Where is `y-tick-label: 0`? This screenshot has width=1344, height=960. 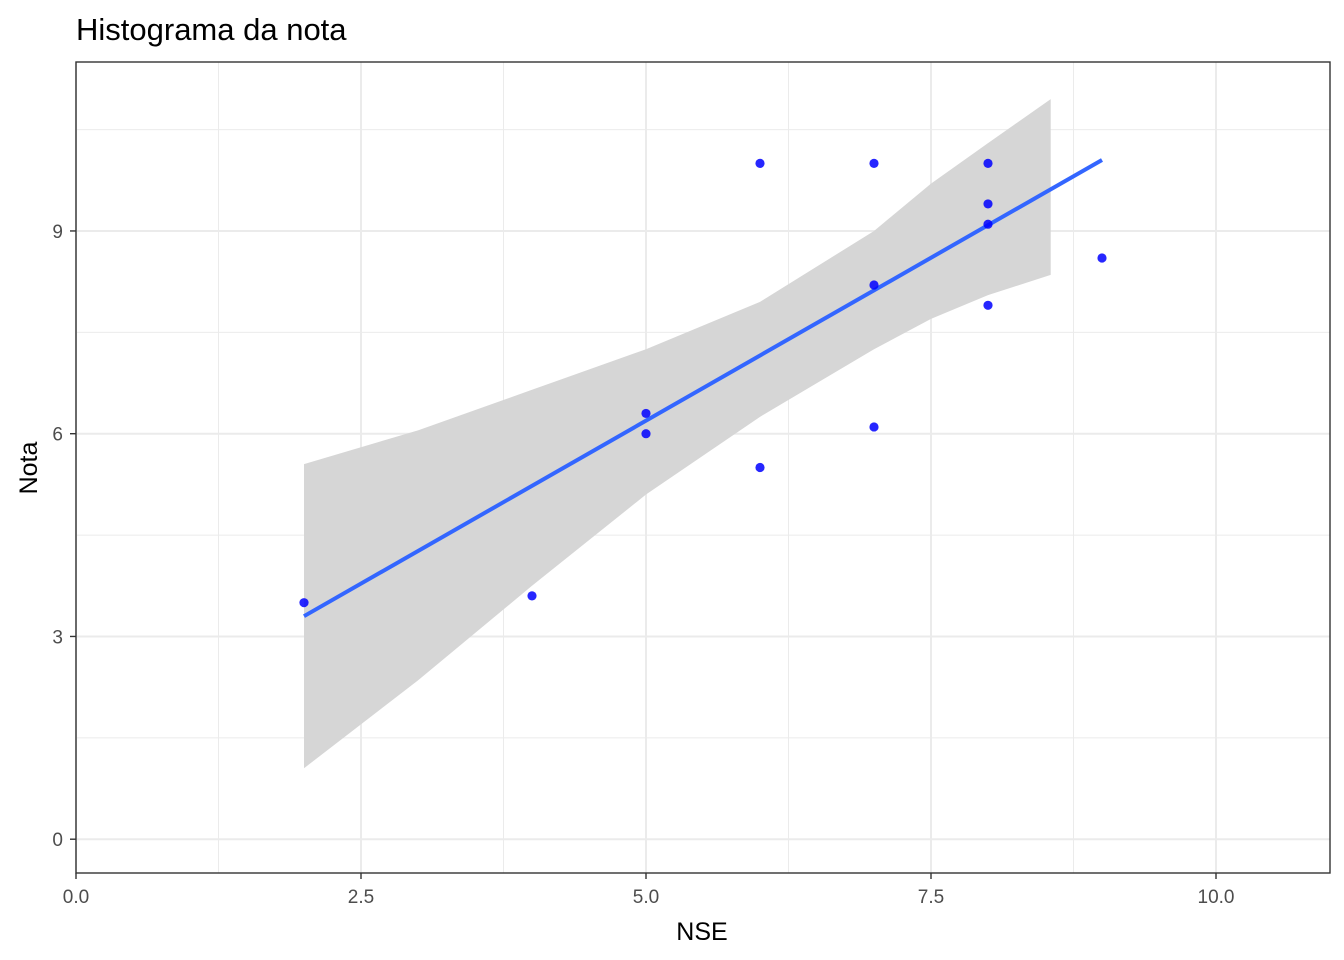
y-tick-label: 0 is located at coordinates (57, 840).